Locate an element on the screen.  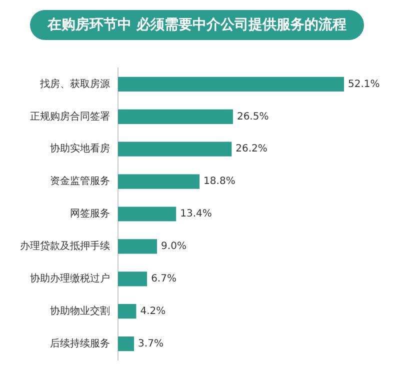
data-label: 9.0% is located at coordinates (173, 246).